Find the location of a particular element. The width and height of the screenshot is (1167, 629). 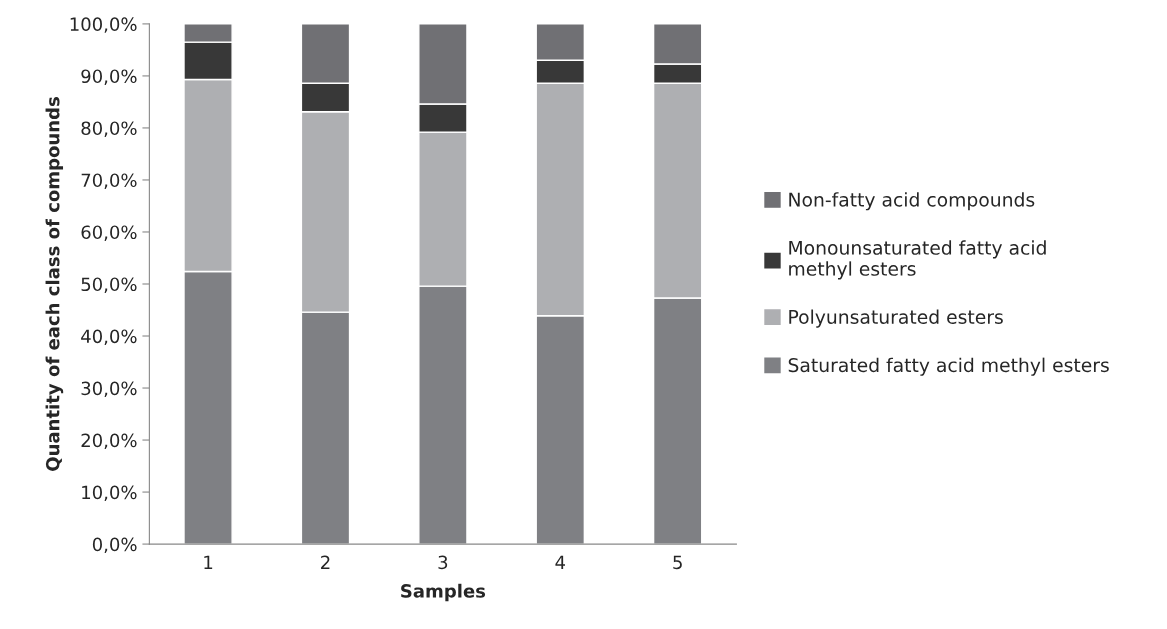

y-tick-label: 60,0% is located at coordinates (109, 233).